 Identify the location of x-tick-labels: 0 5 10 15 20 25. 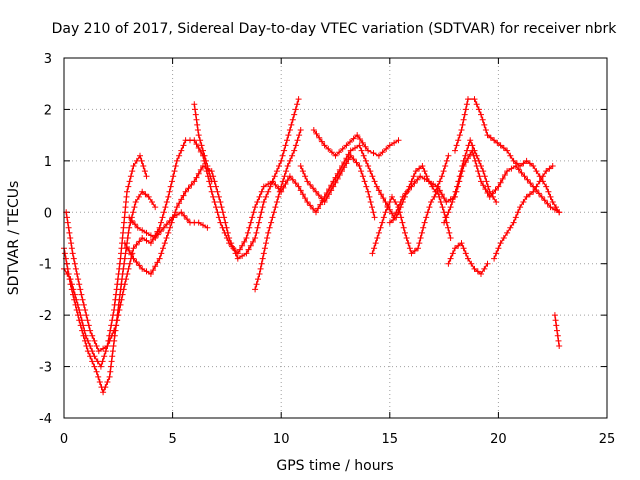
(337, 439).